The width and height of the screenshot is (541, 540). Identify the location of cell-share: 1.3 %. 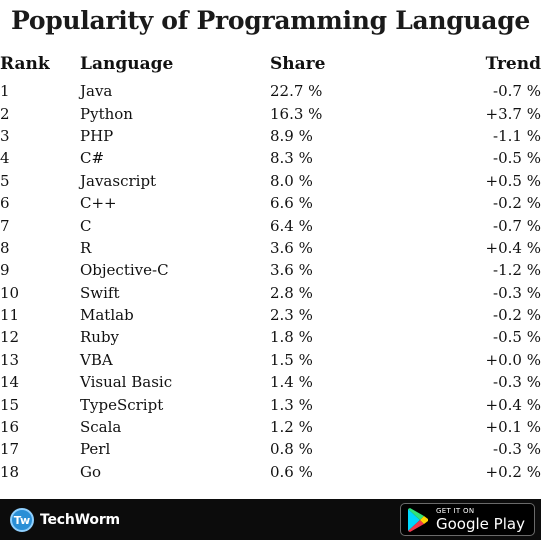
(291, 404).